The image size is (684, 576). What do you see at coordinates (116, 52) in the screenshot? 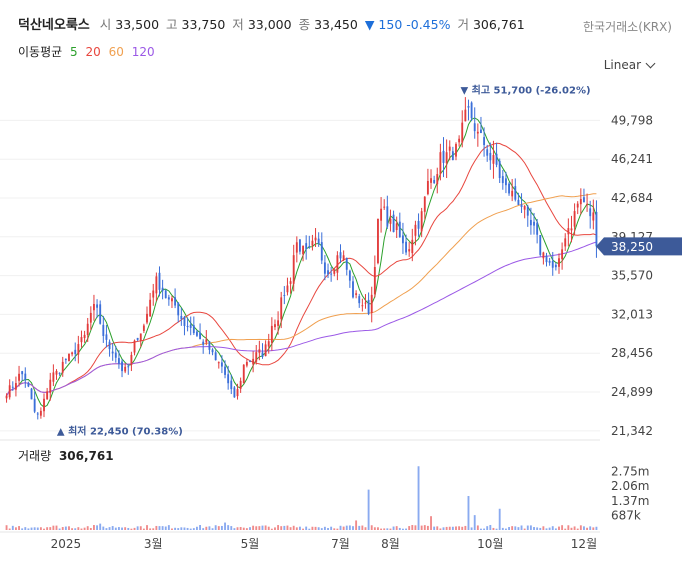
I see `ma-60: 60` at bounding box center [116, 52].